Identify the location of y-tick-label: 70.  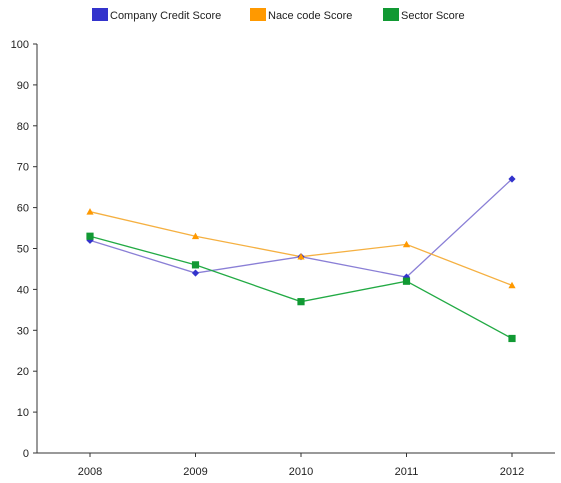
(23, 168).